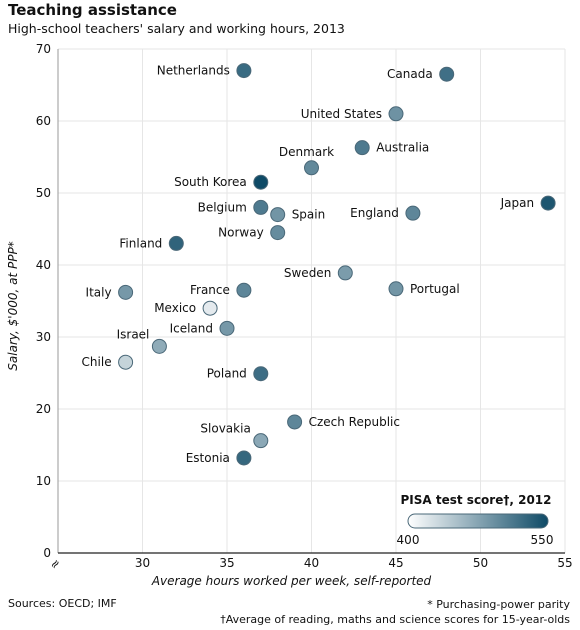 Image resolution: width=580 pixels, height=630 pixels. What do you see at coordinates (435, 289) in the screenshot?
I see `data-point-label: Portugal` at bounding box center [435, 289].